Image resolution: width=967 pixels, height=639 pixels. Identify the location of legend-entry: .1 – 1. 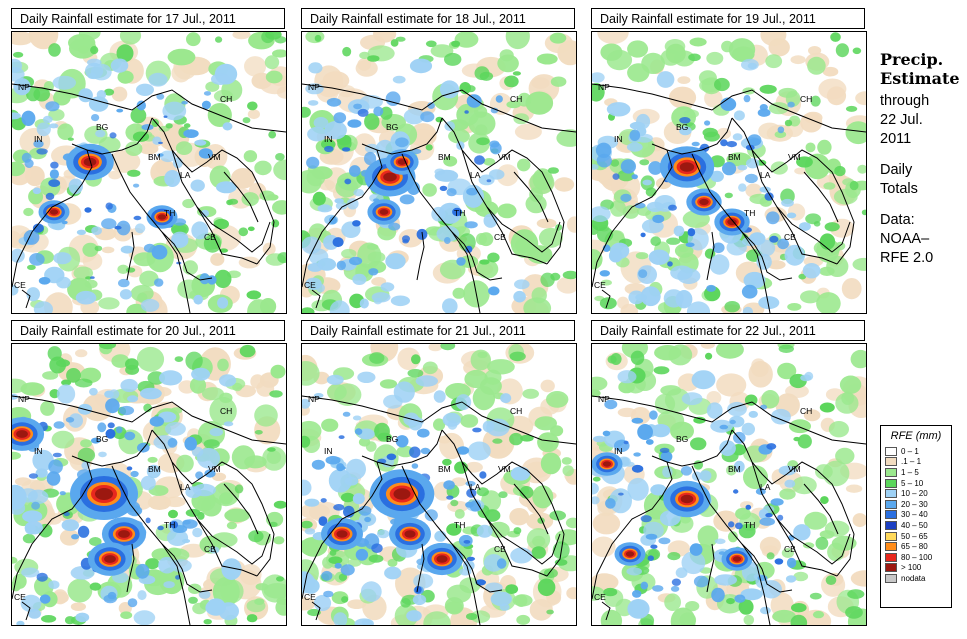
(918, 462).